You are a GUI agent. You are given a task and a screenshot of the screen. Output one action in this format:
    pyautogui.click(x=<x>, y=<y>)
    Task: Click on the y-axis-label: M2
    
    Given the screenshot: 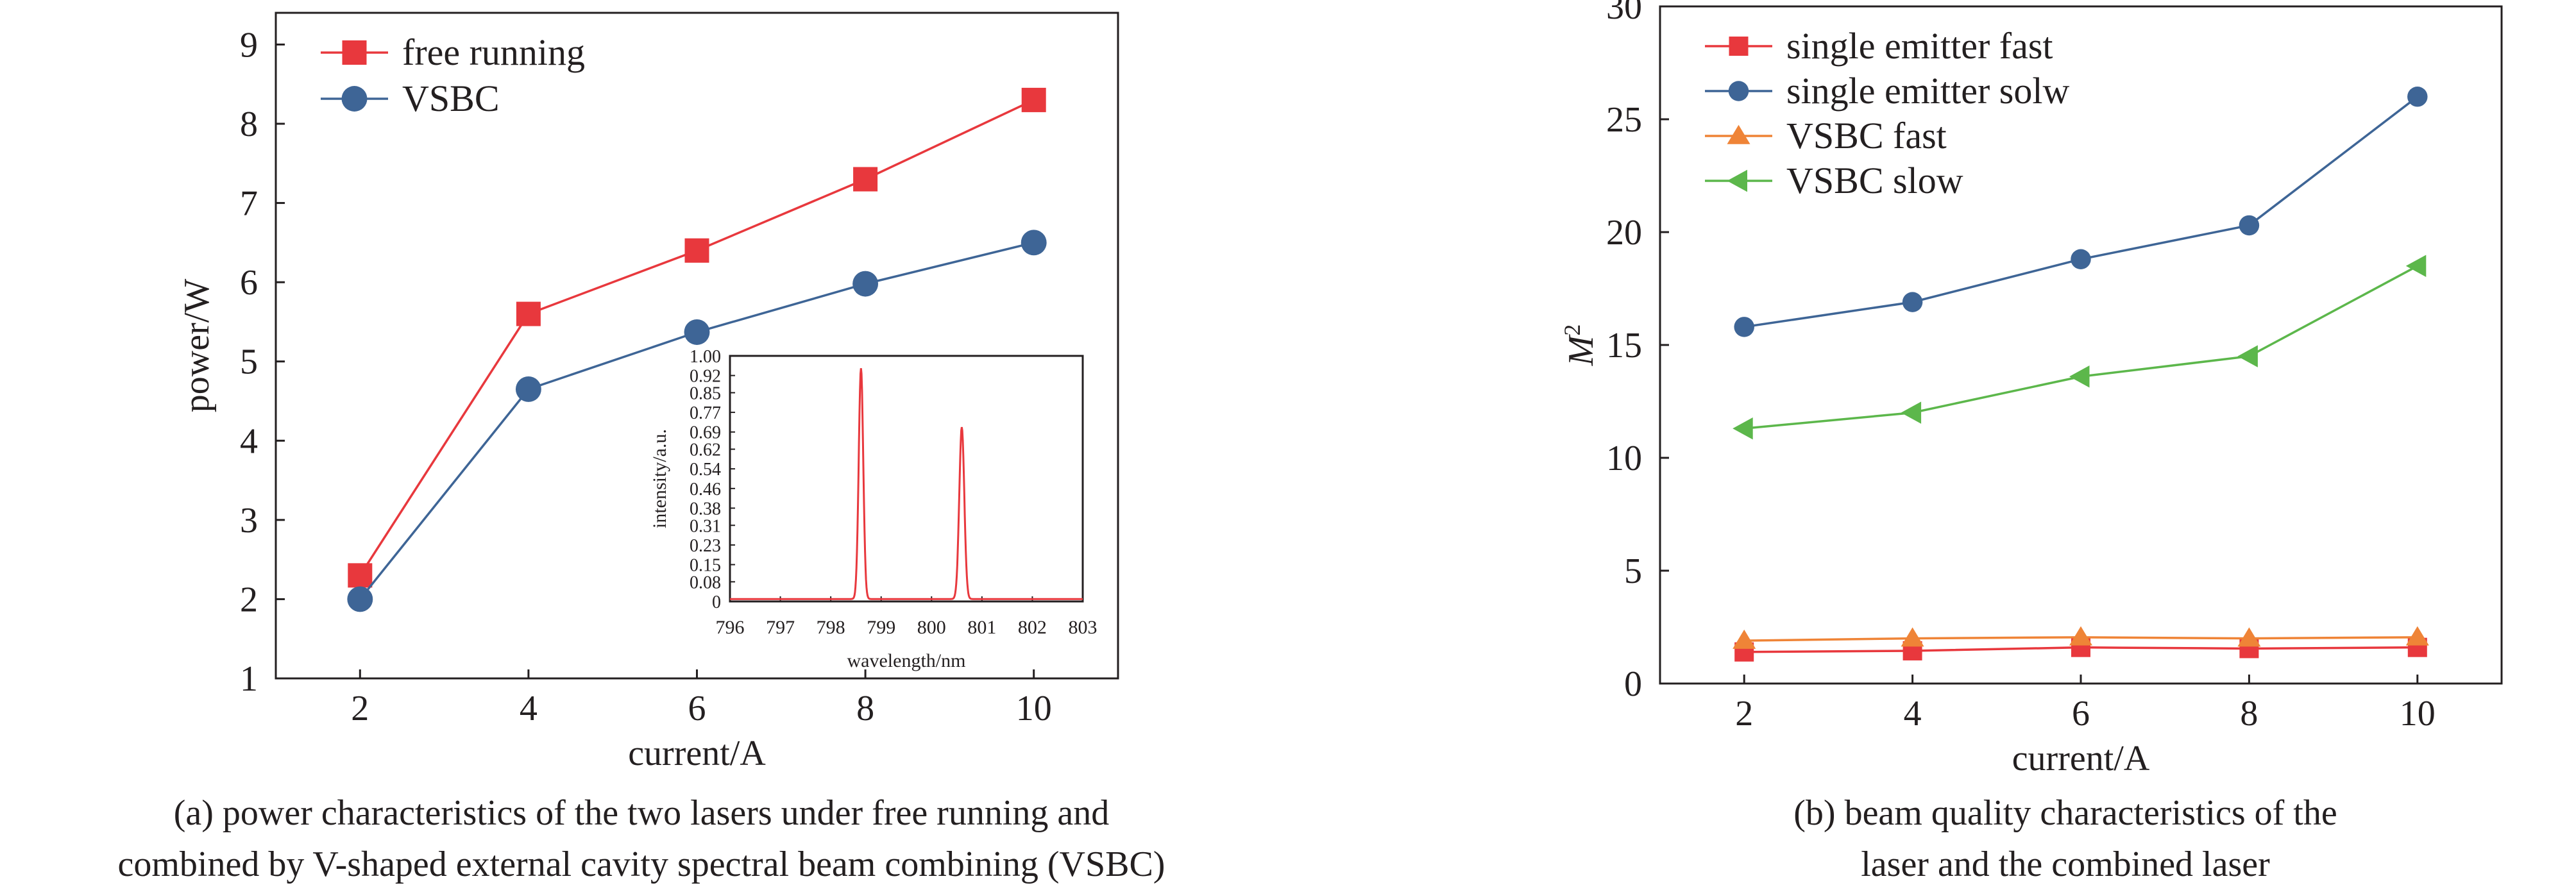 What is the action you would take?
    pyautogui.click(x=1580, y=345)
    